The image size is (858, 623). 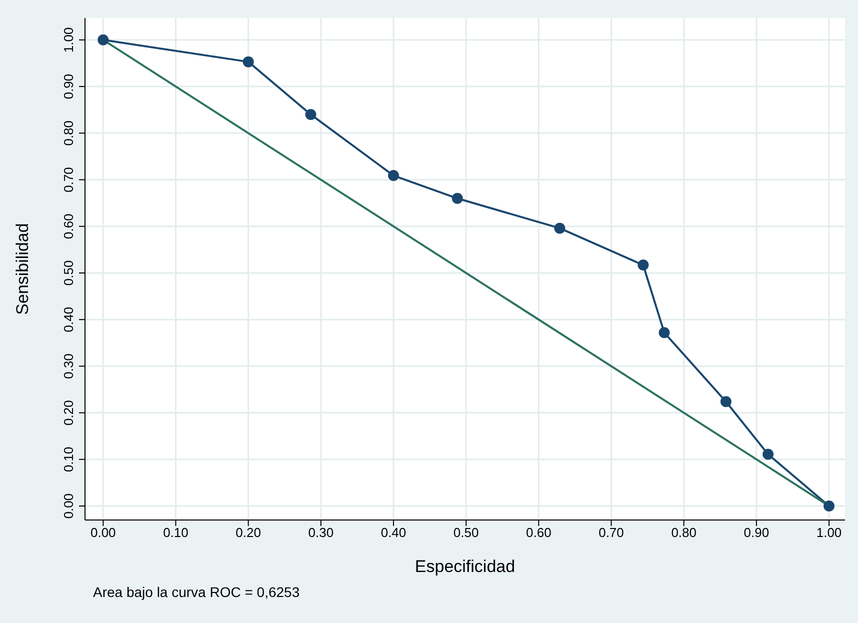 I want to click on y-axis-title: Sensibilidad, so click(x=22, y=269).